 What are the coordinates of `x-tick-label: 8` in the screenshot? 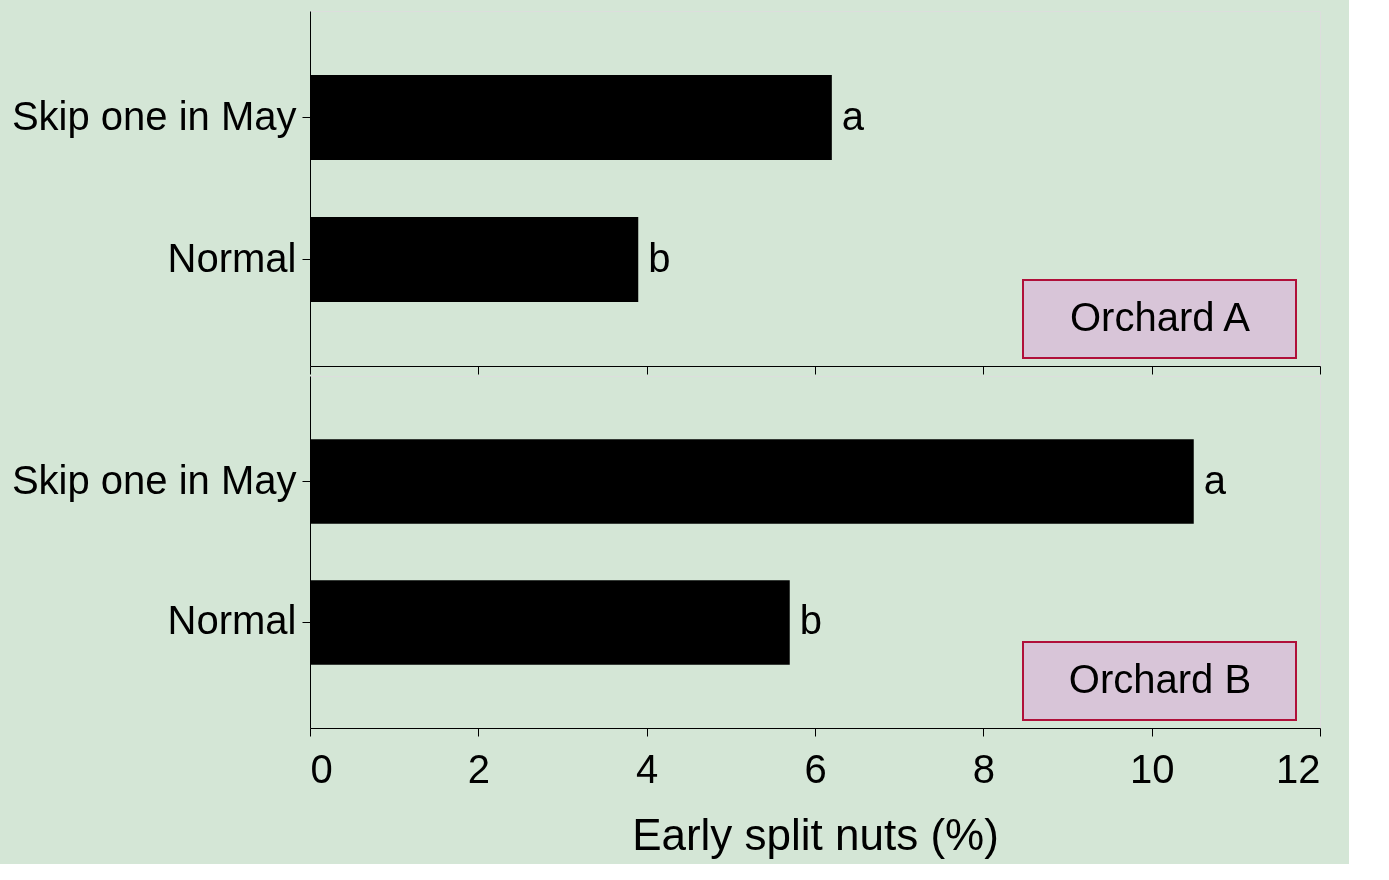 It's located at (983, 768).